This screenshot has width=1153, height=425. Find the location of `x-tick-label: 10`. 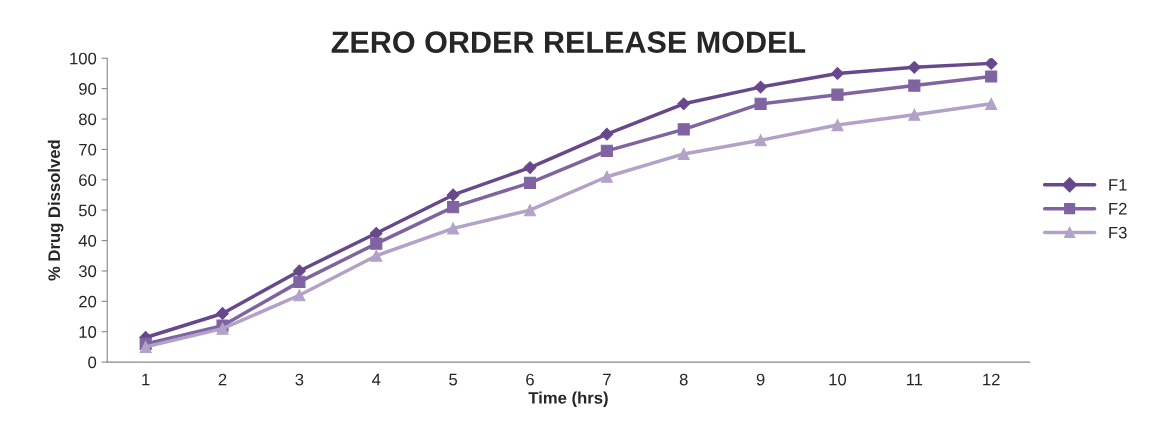

x-tick-label: 10 is located at coordinates (838, 379).